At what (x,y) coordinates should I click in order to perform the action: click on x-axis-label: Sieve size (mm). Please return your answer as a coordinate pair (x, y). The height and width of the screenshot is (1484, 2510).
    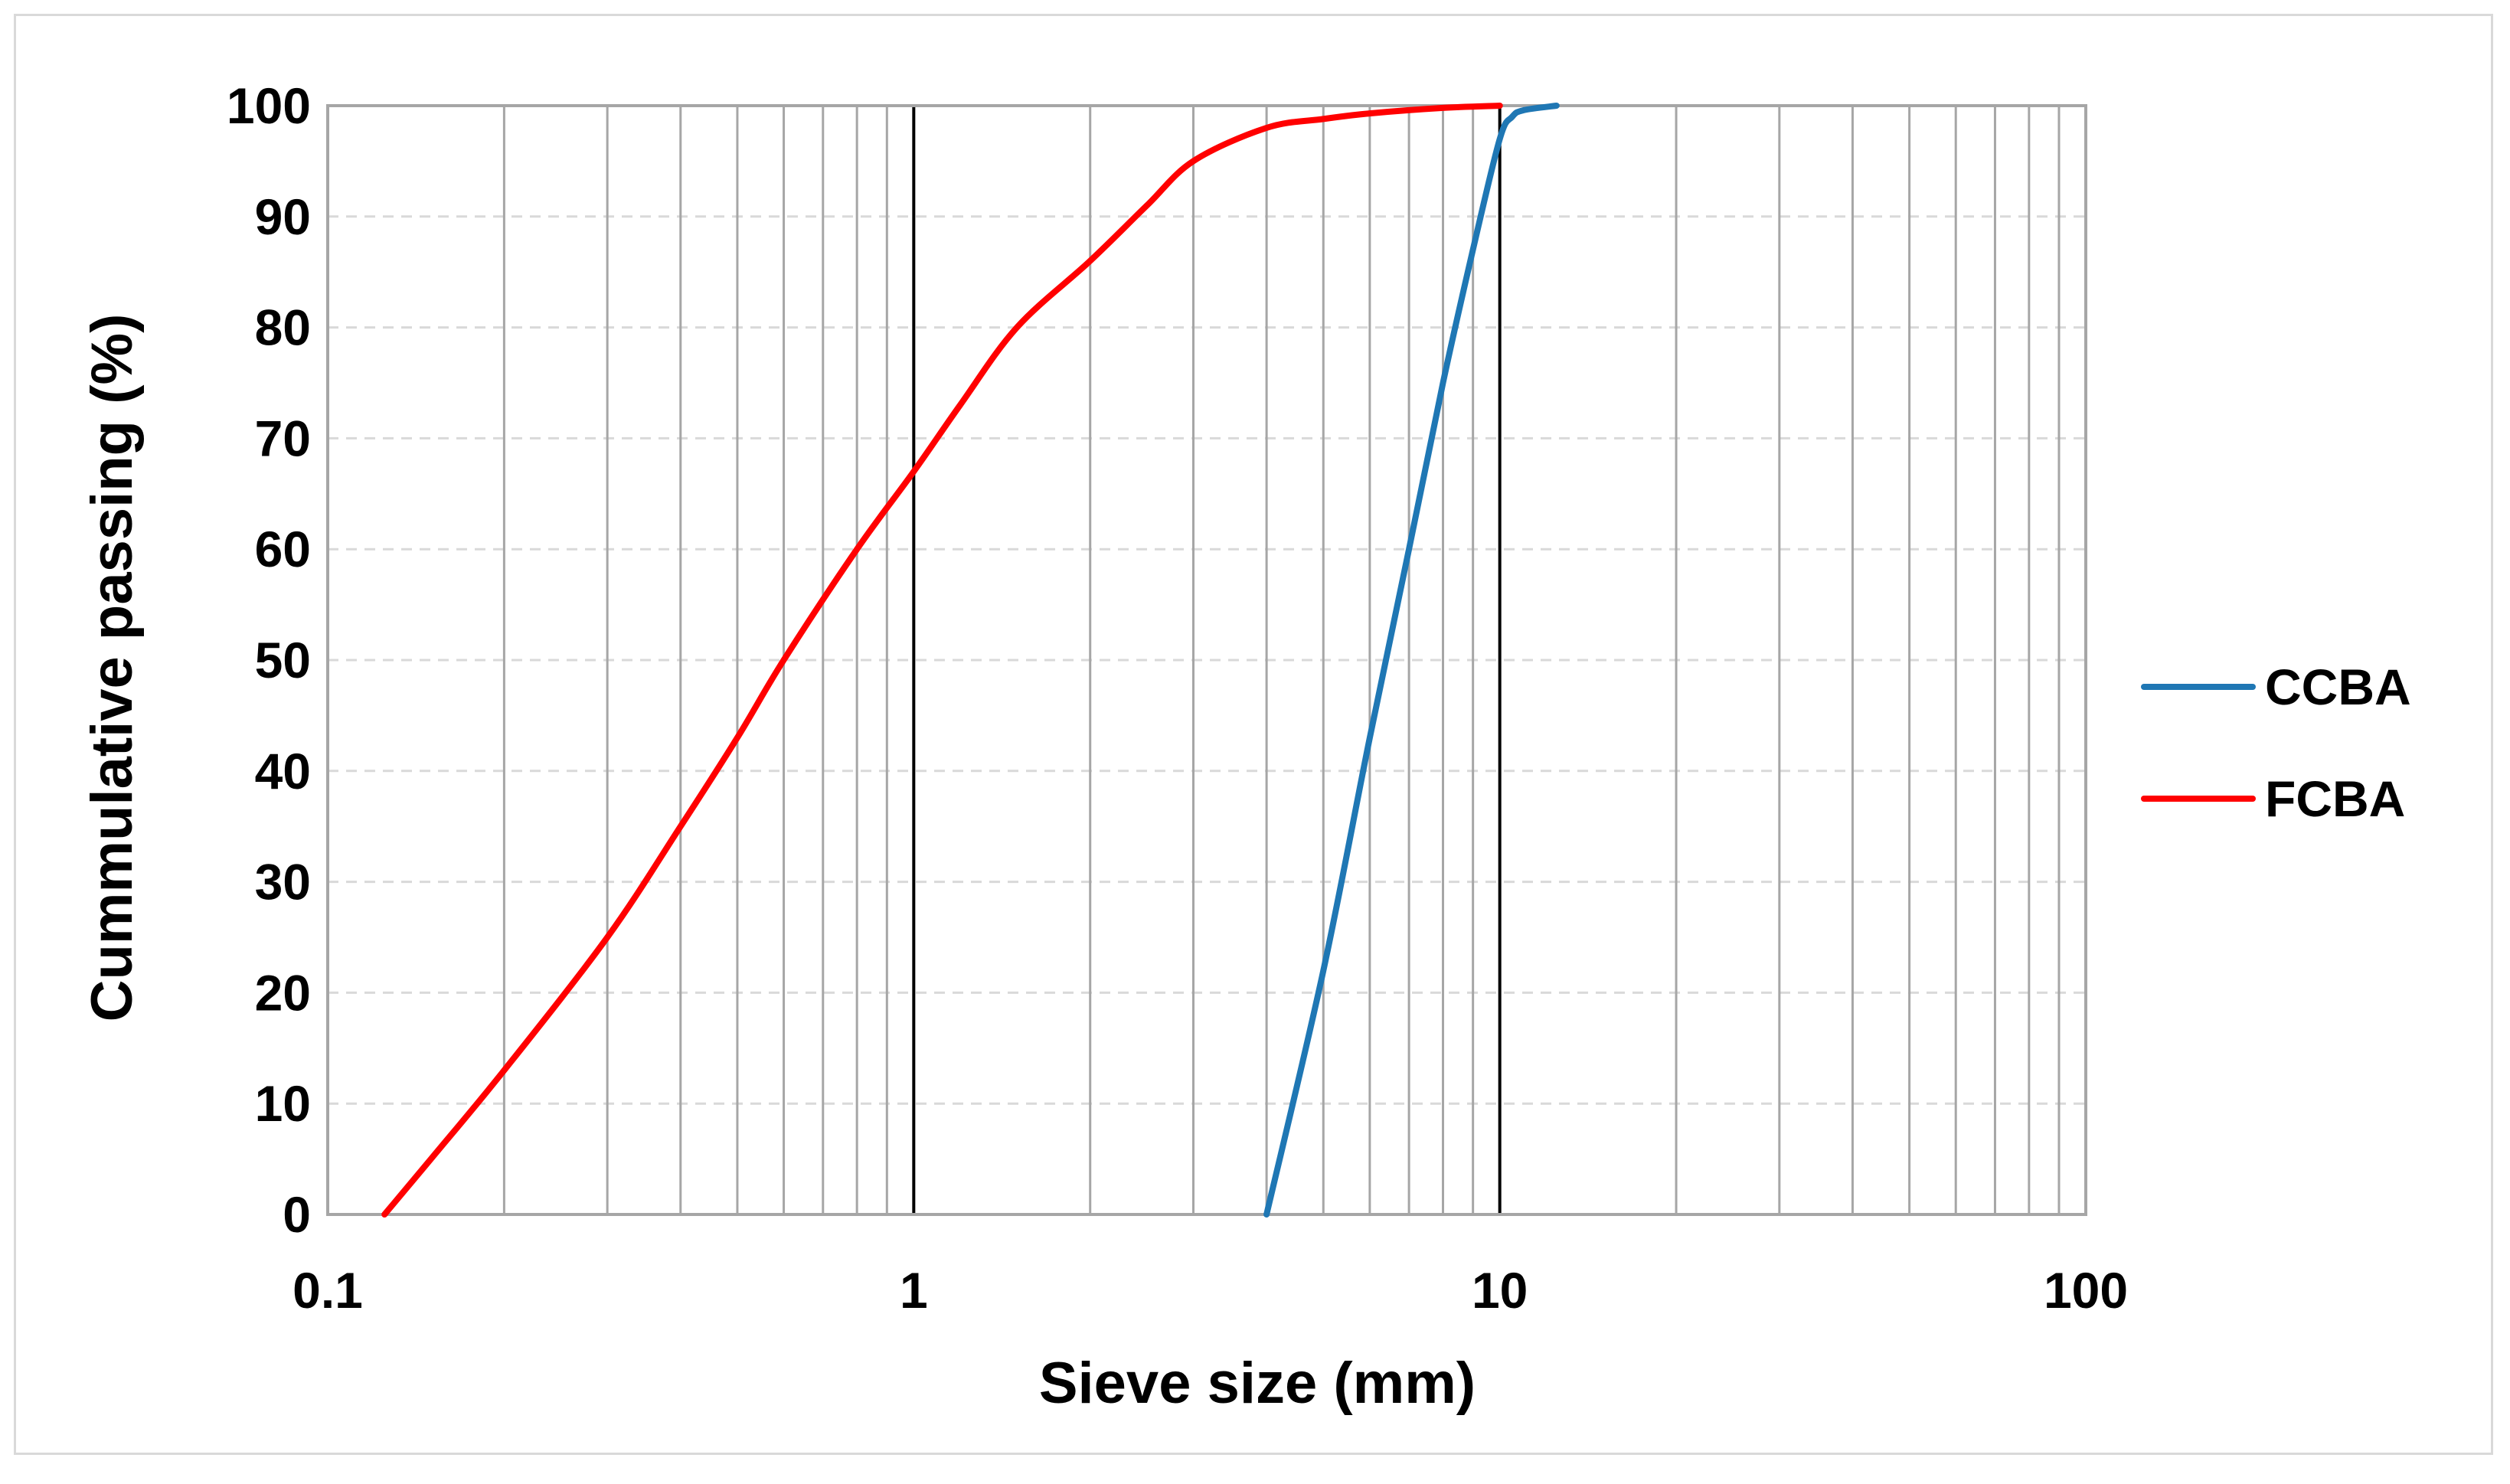
    Looking at the image, I should click on (1257, 1383).